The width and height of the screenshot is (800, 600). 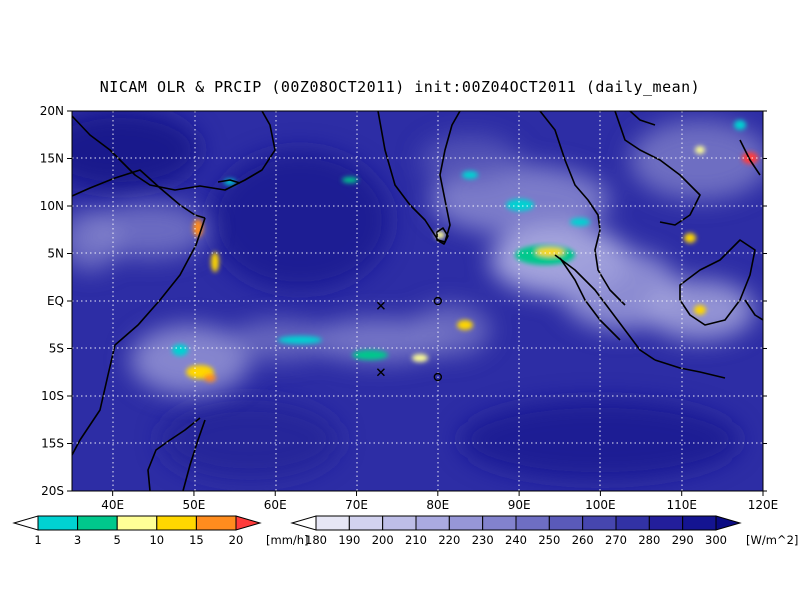 What do you see at coordinates (683, 540) in the screenshot?
I see `olr-cb-label: 290` at bounding box center [683, 540].